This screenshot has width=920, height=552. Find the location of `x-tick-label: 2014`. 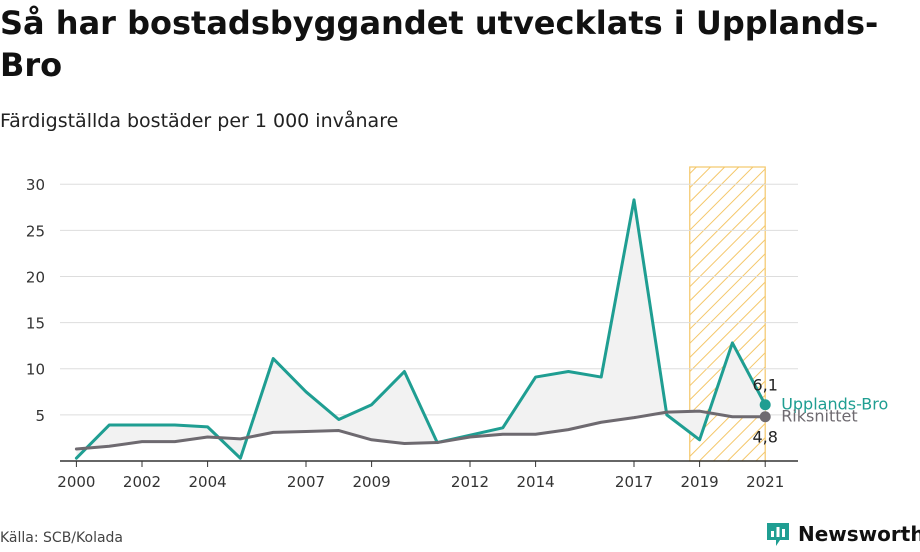

x-tick-label: 2014 is located at coordinates (536, 482).